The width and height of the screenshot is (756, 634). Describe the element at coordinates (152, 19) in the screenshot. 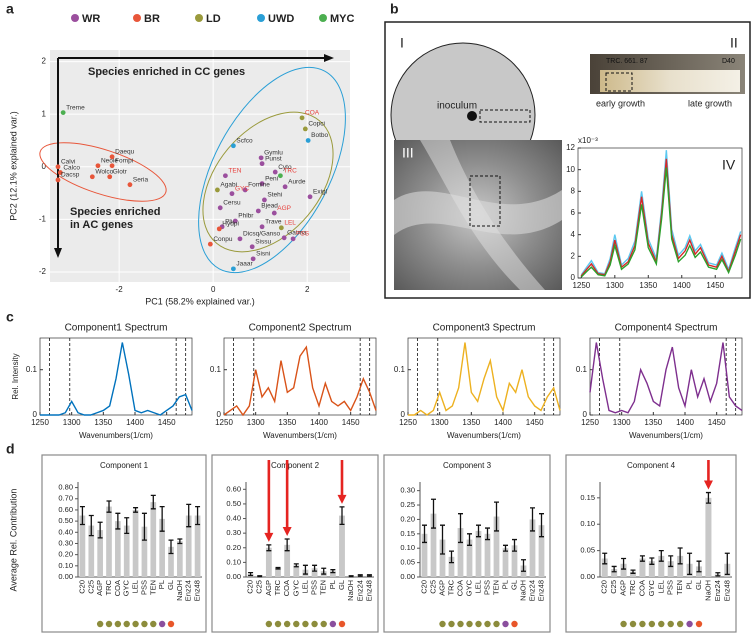

I see `legend-label: BR` at that location.